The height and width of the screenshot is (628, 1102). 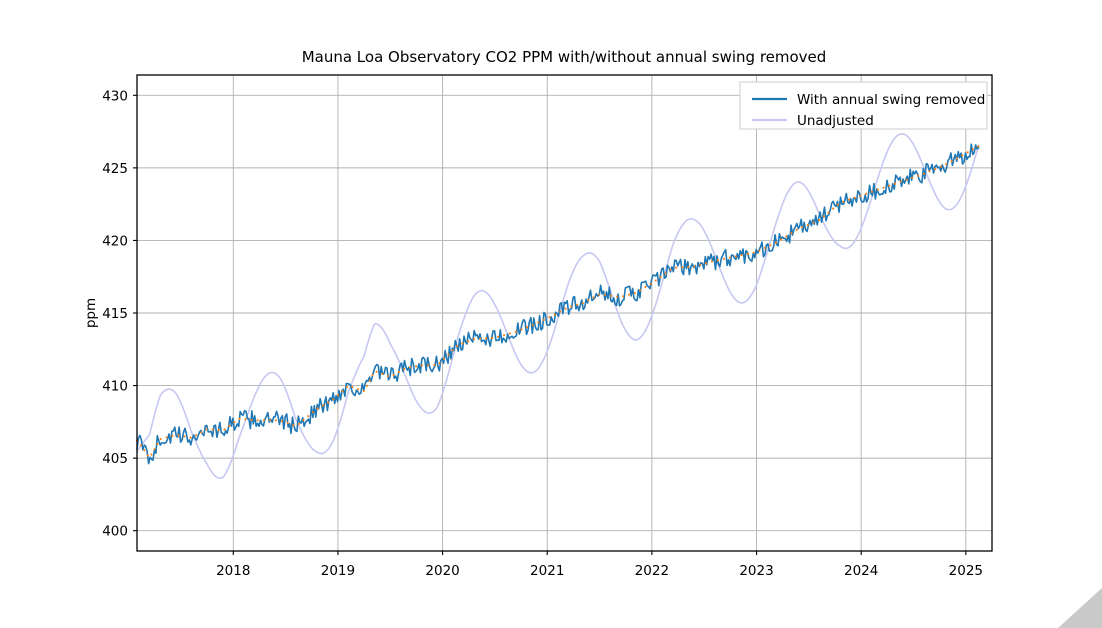 I want to click on y-axis-ticks: 400 405 410 415 420 425 430, so click(x=119, y=314).